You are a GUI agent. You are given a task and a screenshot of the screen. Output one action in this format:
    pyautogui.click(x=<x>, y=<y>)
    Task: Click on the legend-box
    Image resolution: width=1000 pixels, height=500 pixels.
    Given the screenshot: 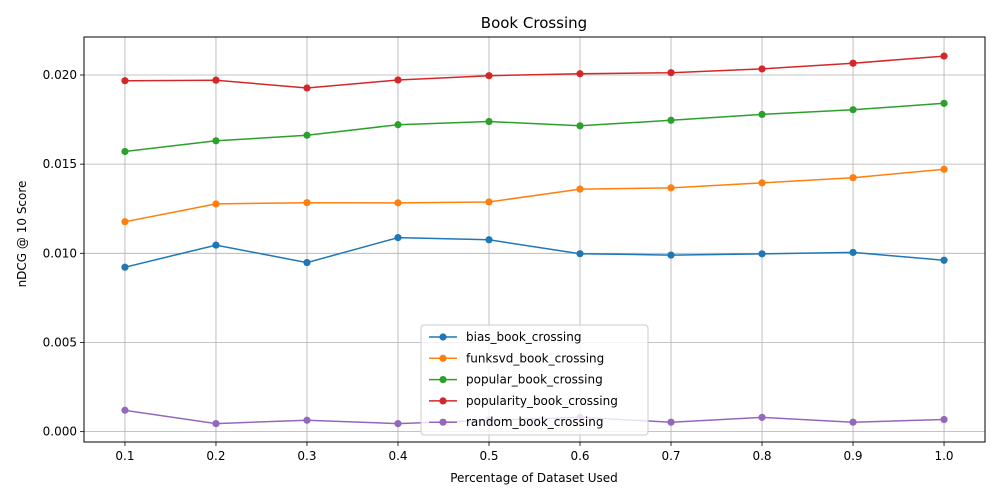 What is the action you would take?
    pyautogui.click(x=534, y=380)
    